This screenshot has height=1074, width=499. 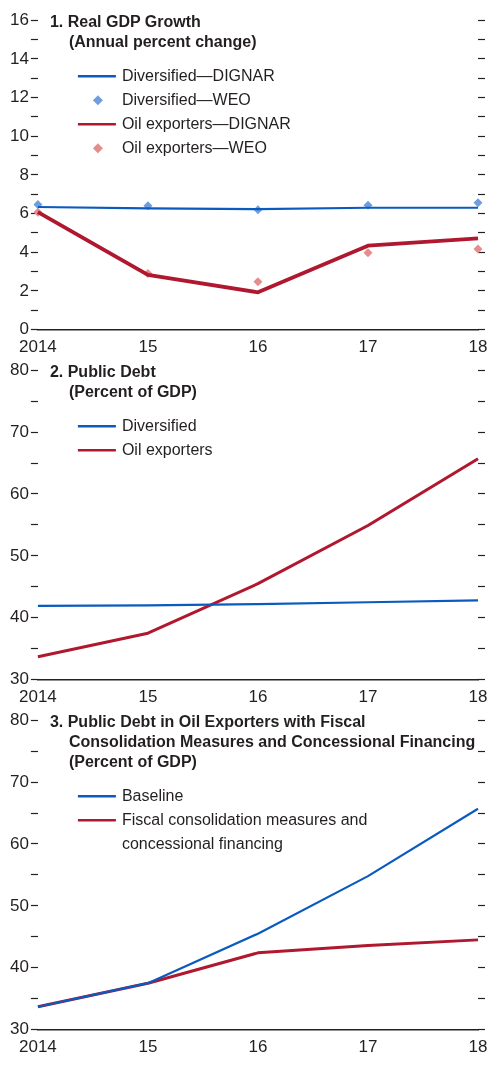 What do you see at coordinates (24, 213) in the screenshot?
I see `y-tick-label: 6` at bounding box center [24, 213].